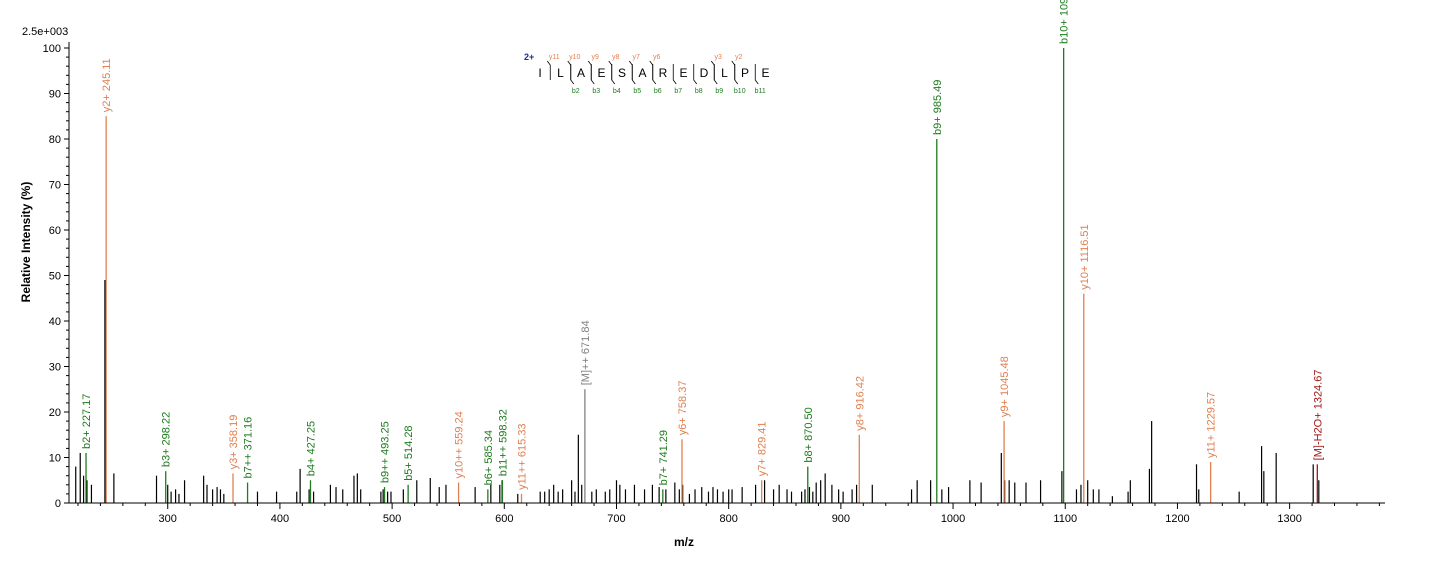 This screenshot has height=562, width=1436. I want to click on y-tick-label: 100, so click(52, 49).